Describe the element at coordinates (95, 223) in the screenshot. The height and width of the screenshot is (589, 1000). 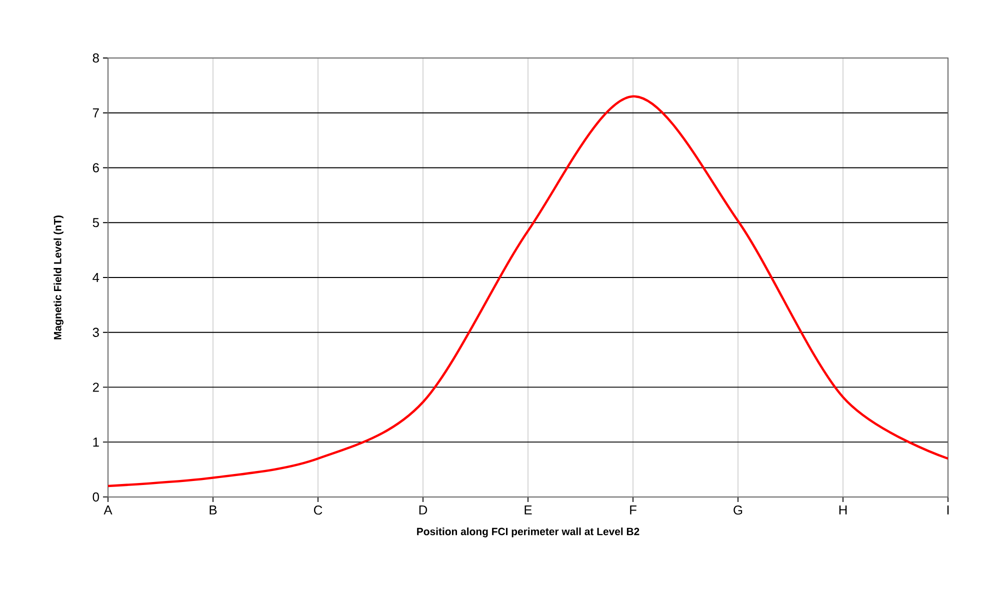
I see `y-tick-label: 5` at that location.